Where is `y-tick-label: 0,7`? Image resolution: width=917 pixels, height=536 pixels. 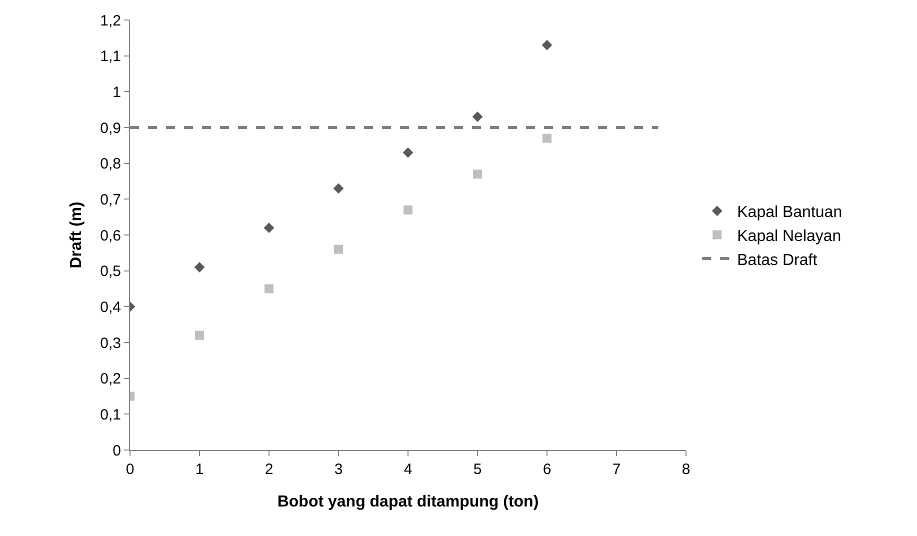
y-tick-label: 0,7 is located at coordinates (110, 199).